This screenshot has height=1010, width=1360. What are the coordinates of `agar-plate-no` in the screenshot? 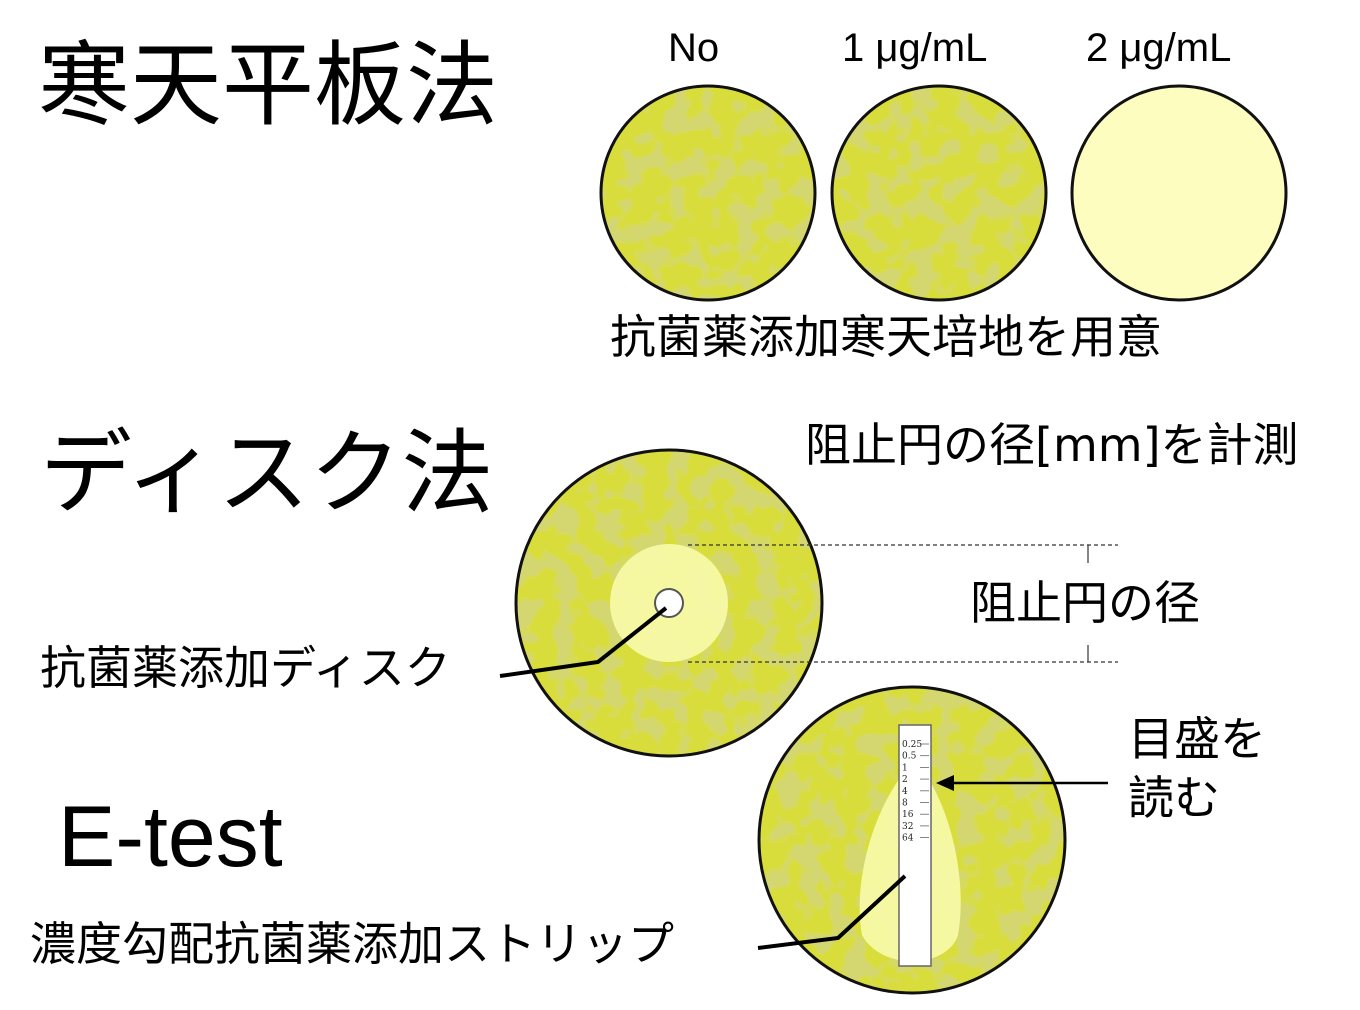 It's located at (708, 193).